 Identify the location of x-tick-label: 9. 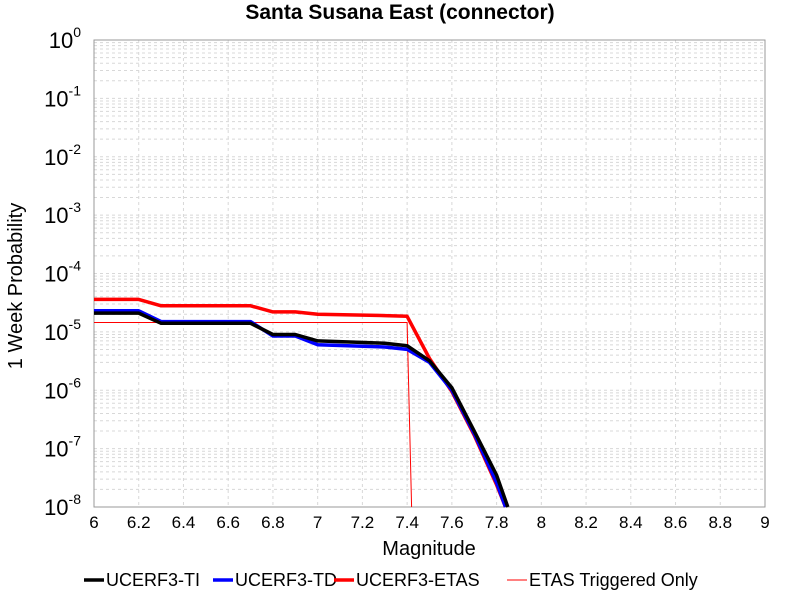
(764, 522).